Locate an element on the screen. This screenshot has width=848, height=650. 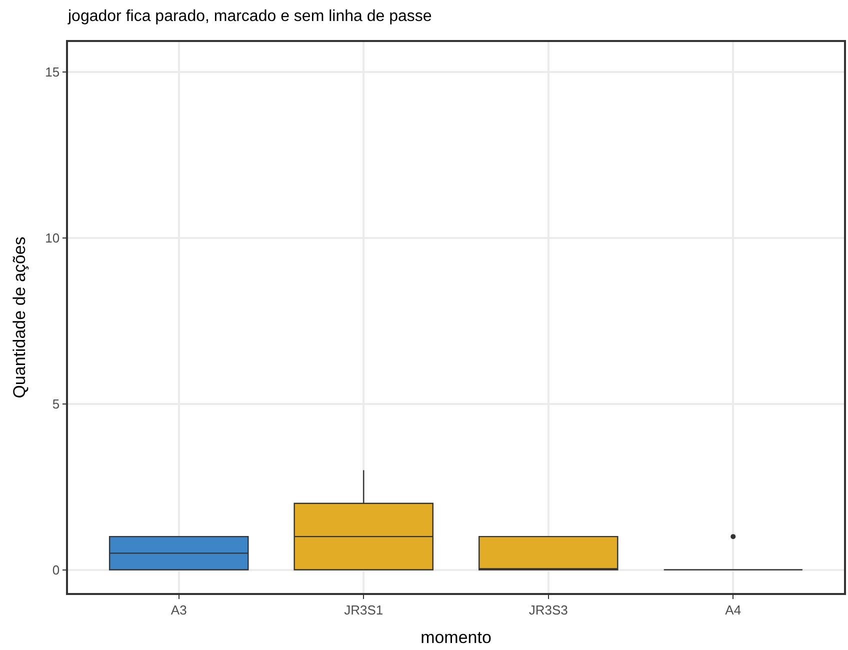
x-tick-label: A4 is located at coordinates (733, 610).